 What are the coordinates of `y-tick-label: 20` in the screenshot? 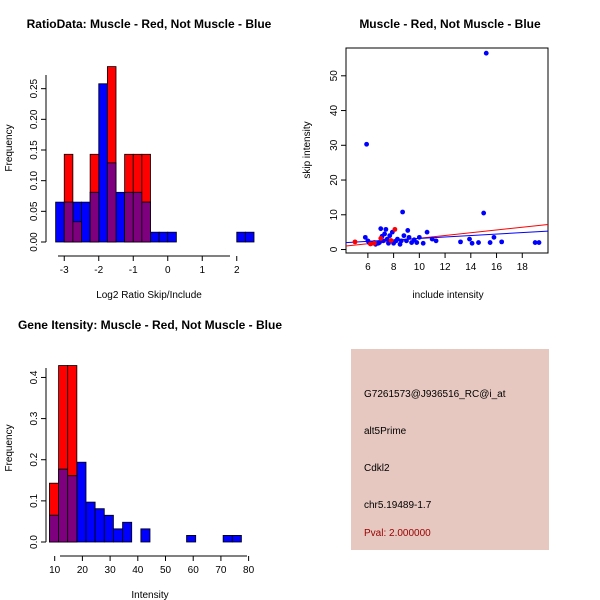 It's located at (334, 180).